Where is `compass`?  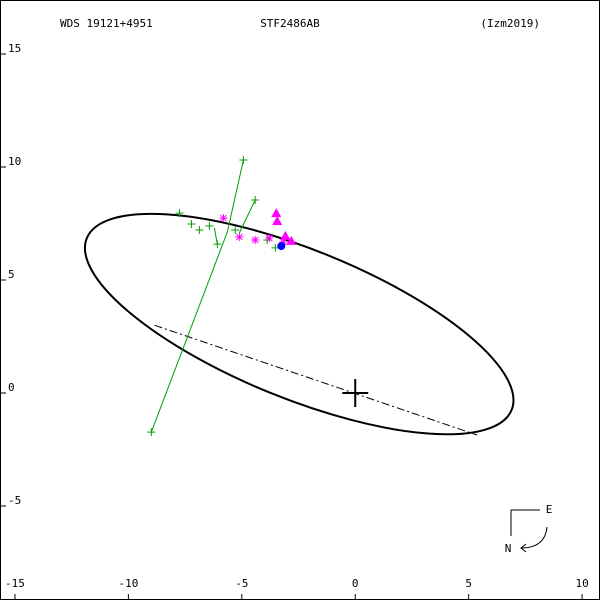
compass is located at coordinates (529, 531).